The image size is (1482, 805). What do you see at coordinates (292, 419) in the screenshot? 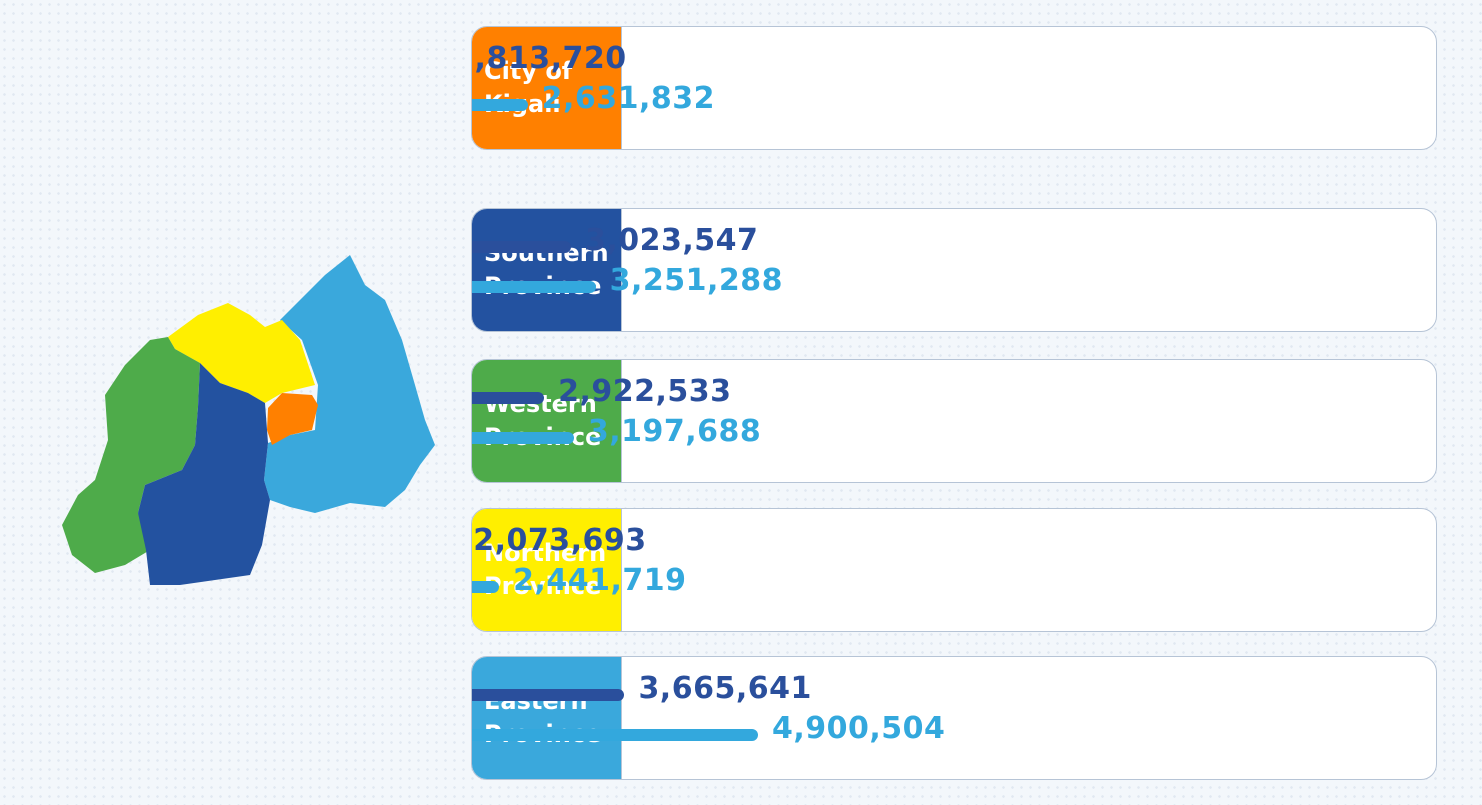
I see `map-city-of-kigali` at bounding box center [292, 419].